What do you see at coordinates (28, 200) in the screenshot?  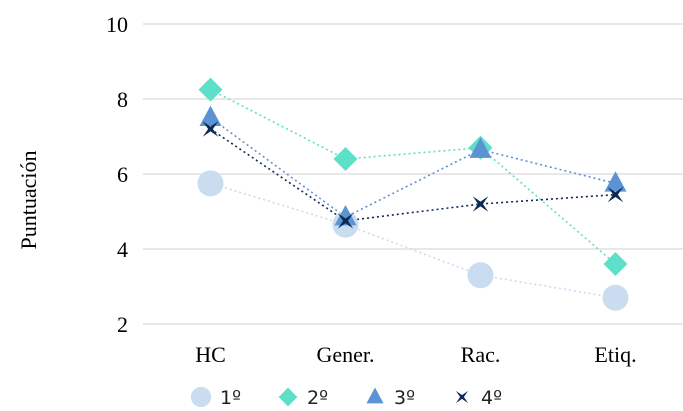 I see `y-axis-label: Puntuación` at bounding box center [28, 200].